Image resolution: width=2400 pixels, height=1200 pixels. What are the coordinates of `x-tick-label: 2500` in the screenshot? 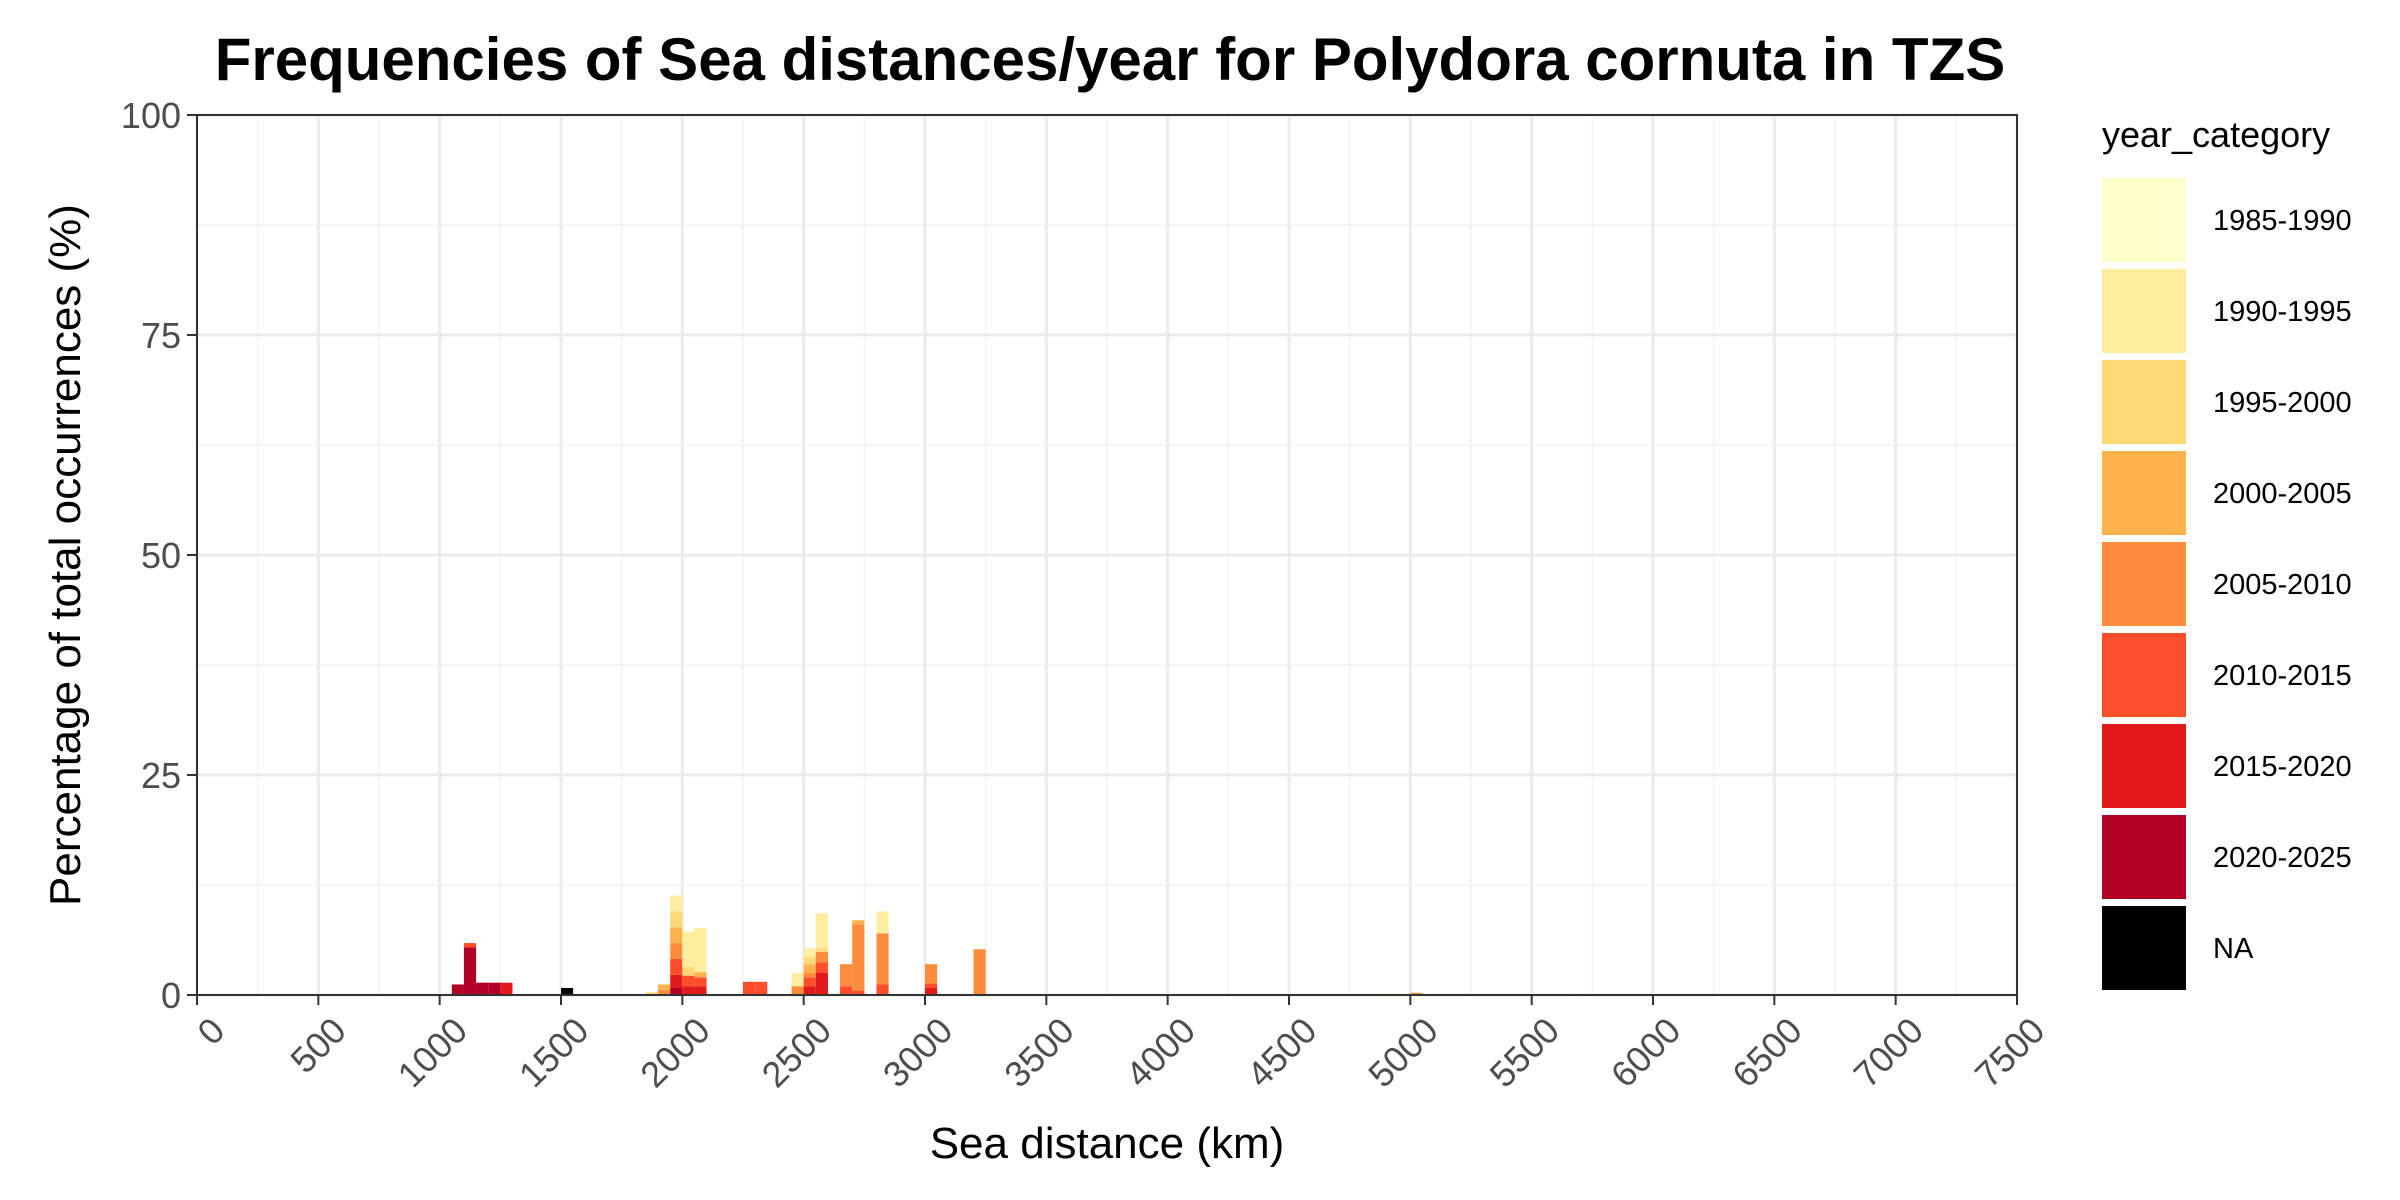 It's located at (797, 1052).